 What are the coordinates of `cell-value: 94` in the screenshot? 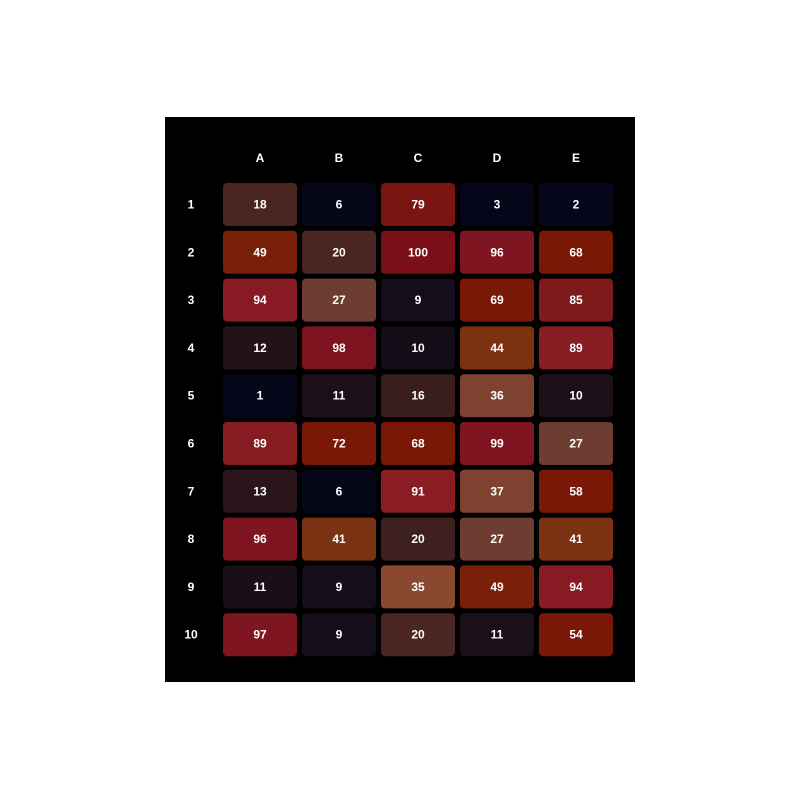 It's located at (576, 587).